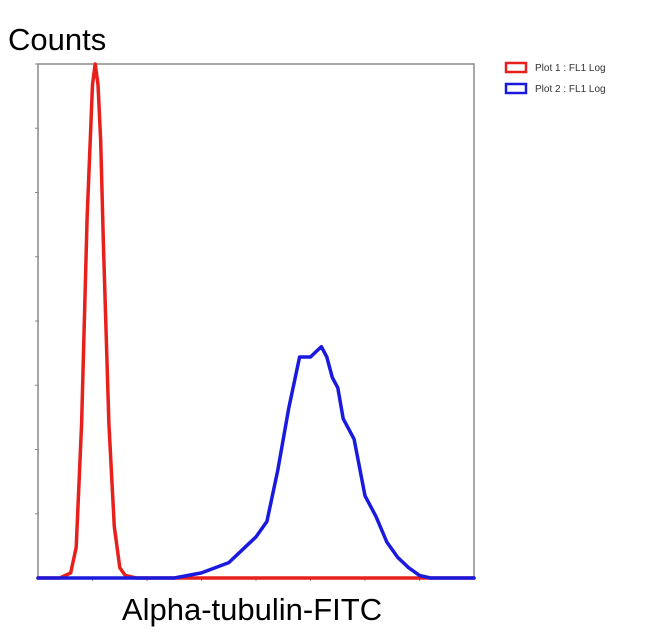  What do you see at coordinates (570, 68) in the screenshot?
I see `legend-label-plot-1: Plot 1 : FL1 Log` at bounding box center [570, 68].